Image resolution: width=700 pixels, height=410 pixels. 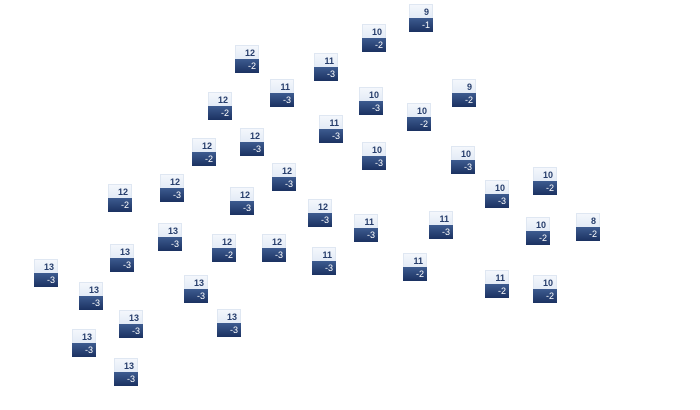 I want to click on value-label: 8 -2, so click(x=588, y=227).